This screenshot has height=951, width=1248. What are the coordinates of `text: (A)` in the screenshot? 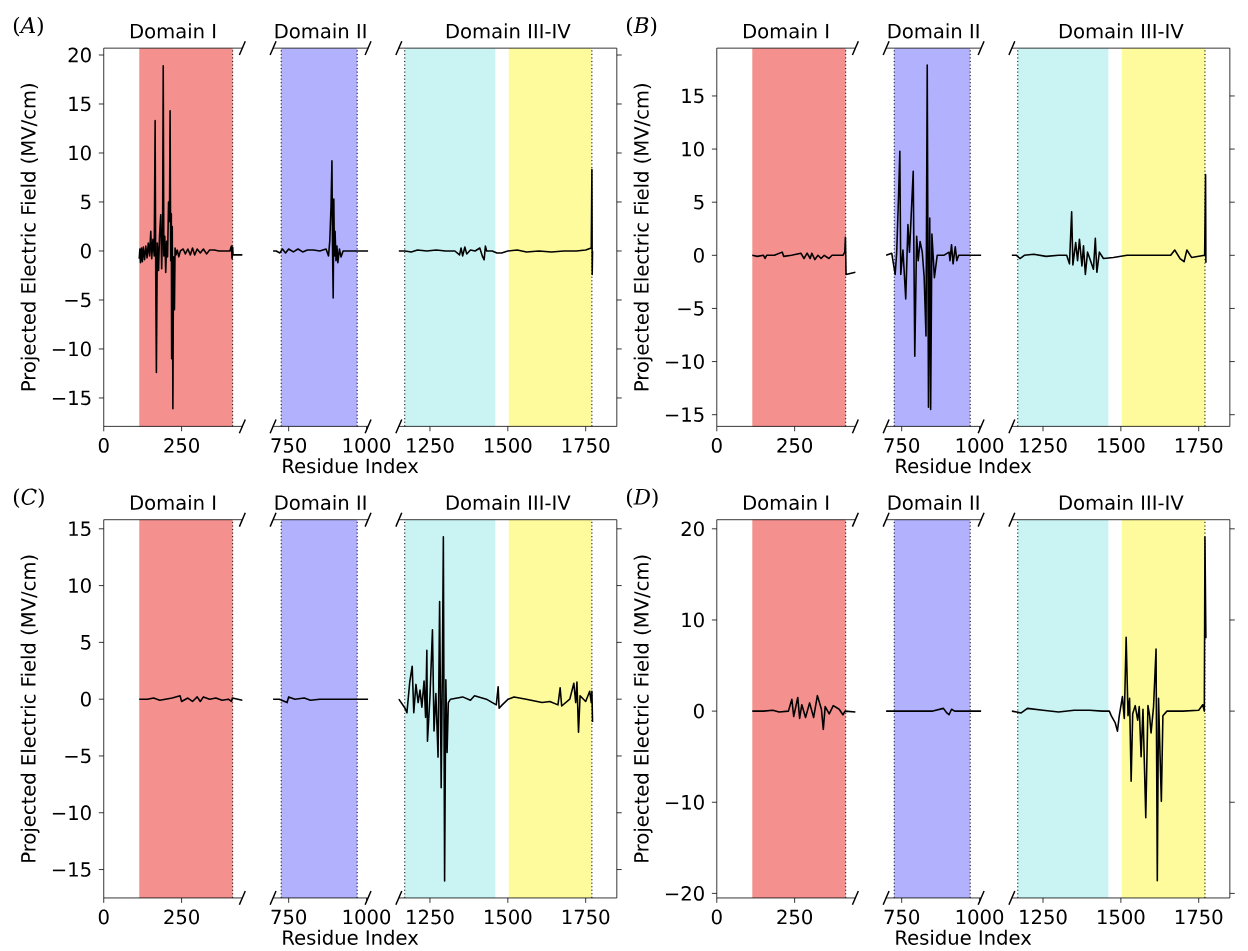 It's located at (28, 26).